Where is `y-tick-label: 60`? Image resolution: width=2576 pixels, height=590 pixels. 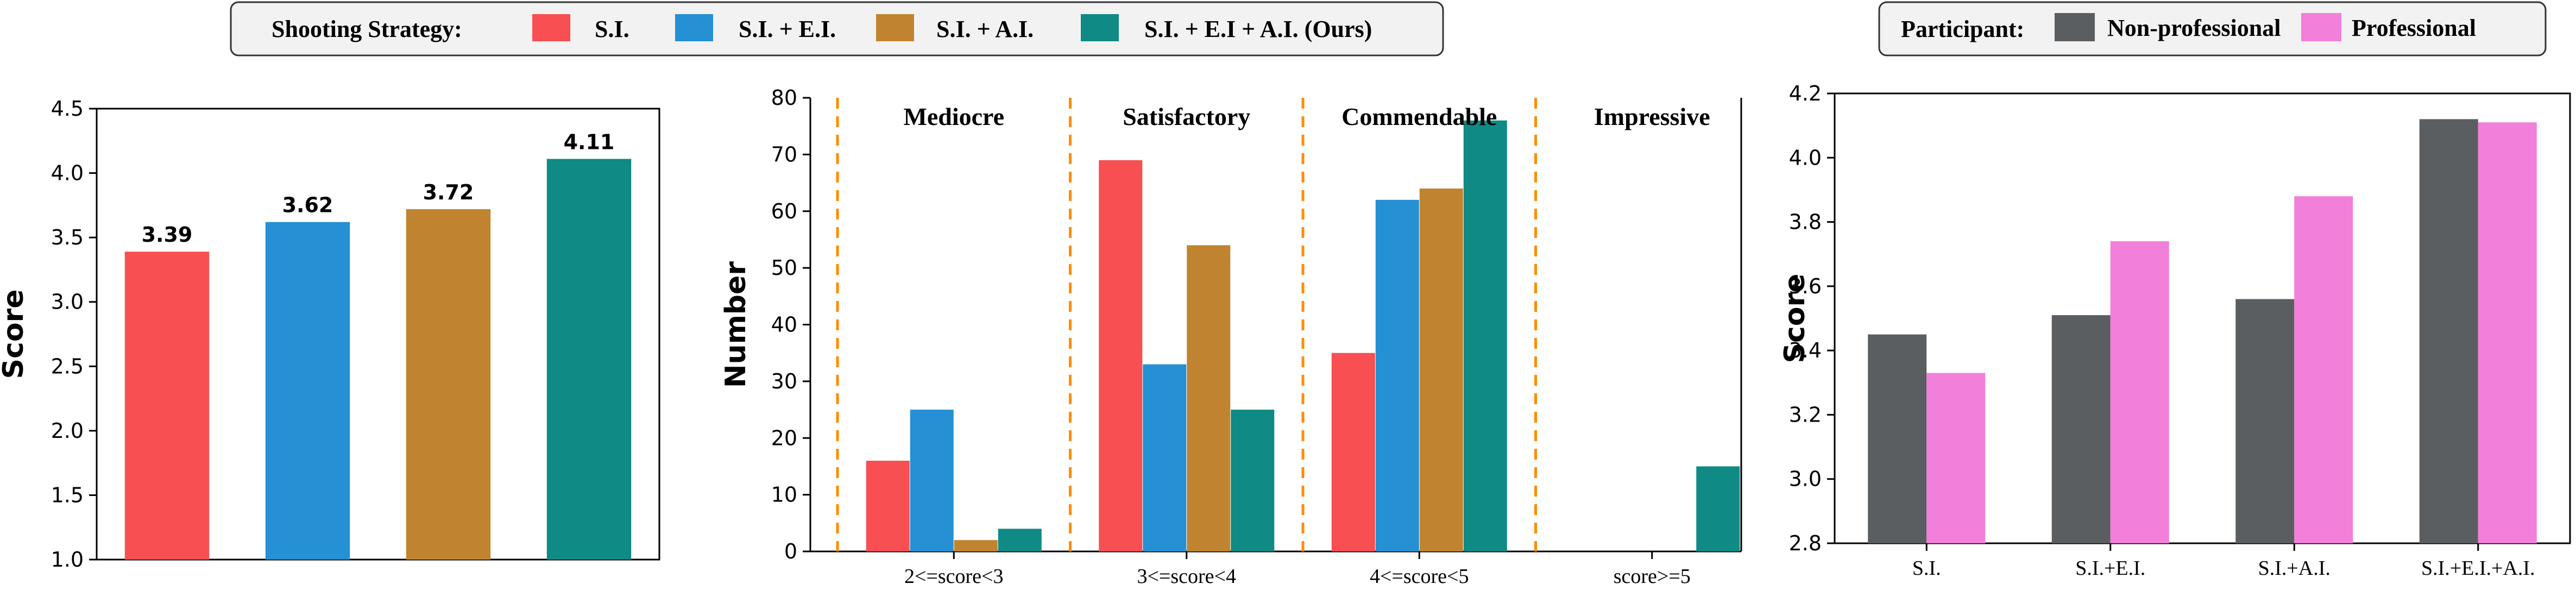 y-tick-label: 60 is located at coordinates (784, 211).